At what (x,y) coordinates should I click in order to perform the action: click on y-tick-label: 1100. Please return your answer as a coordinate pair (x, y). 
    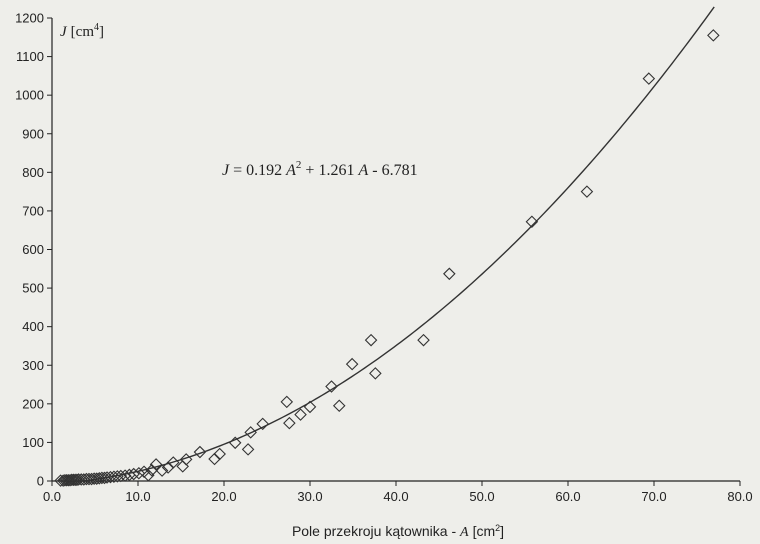
    Looking at the image, I should click on (30, 56).